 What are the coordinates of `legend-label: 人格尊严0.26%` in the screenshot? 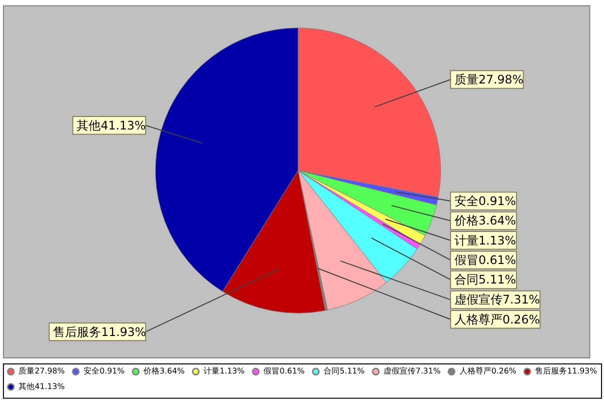 It's located at (488, 371).